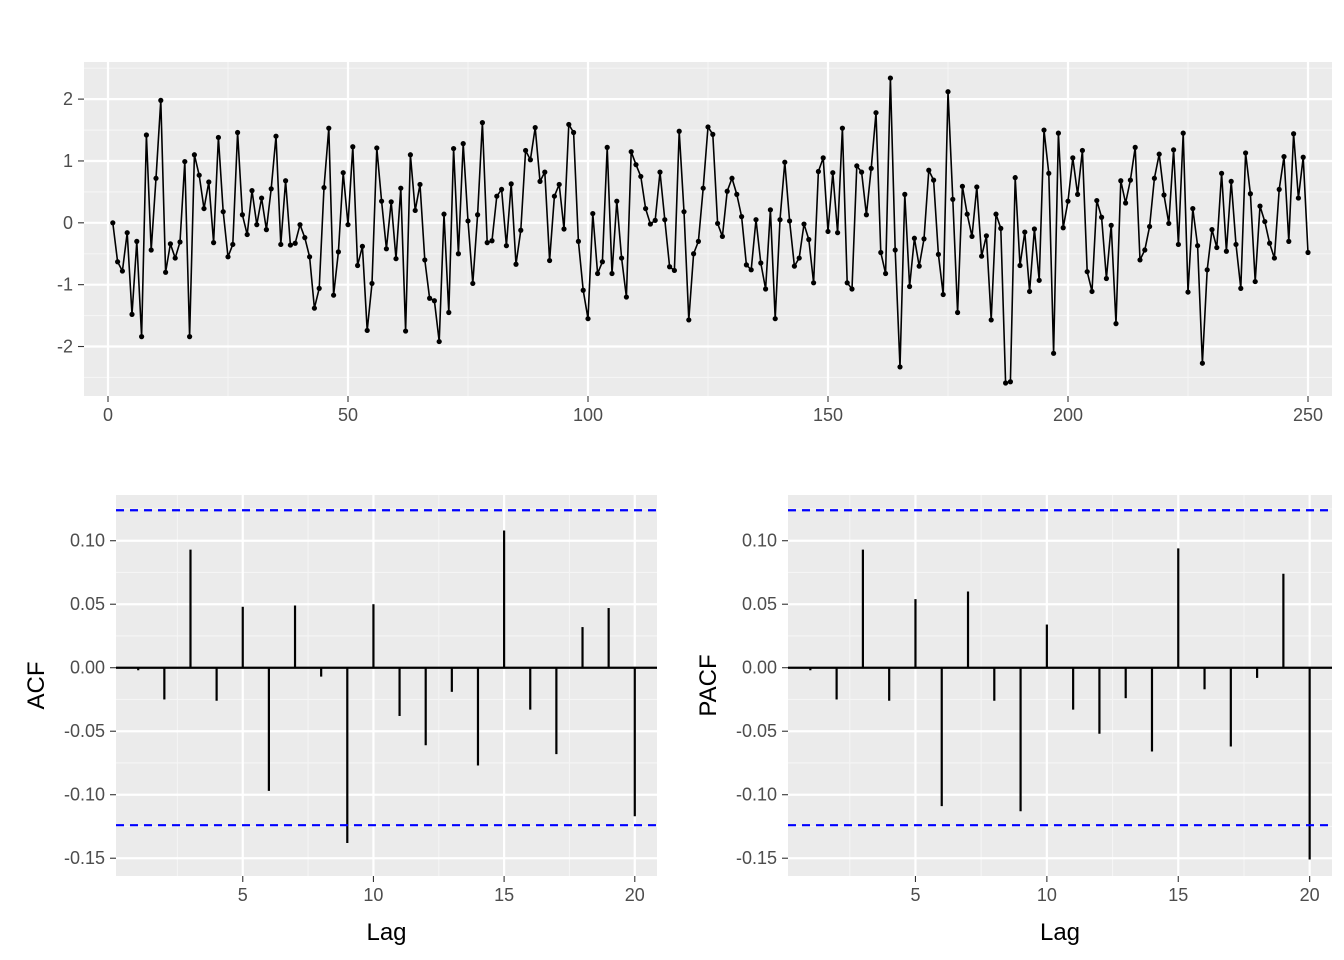  What do you see at coordinates (373, 895) in the screenshot?
I see `acf-x-tick-label: 10` at bounding box center [373, 895].